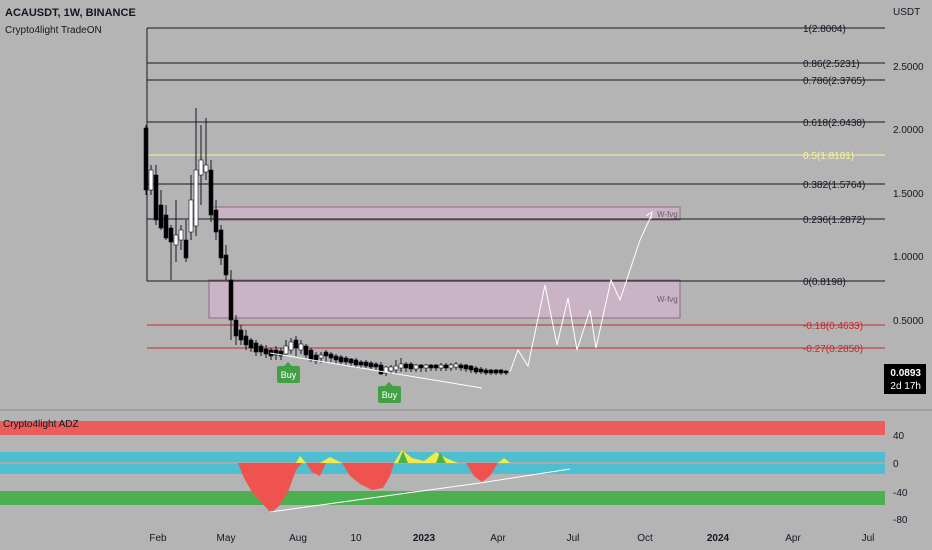 The image size is (932, 550). What do you see at coordinates (158, 538) in the screenshot?
I see `time-label: Feb` at bounding box center [158, 538].